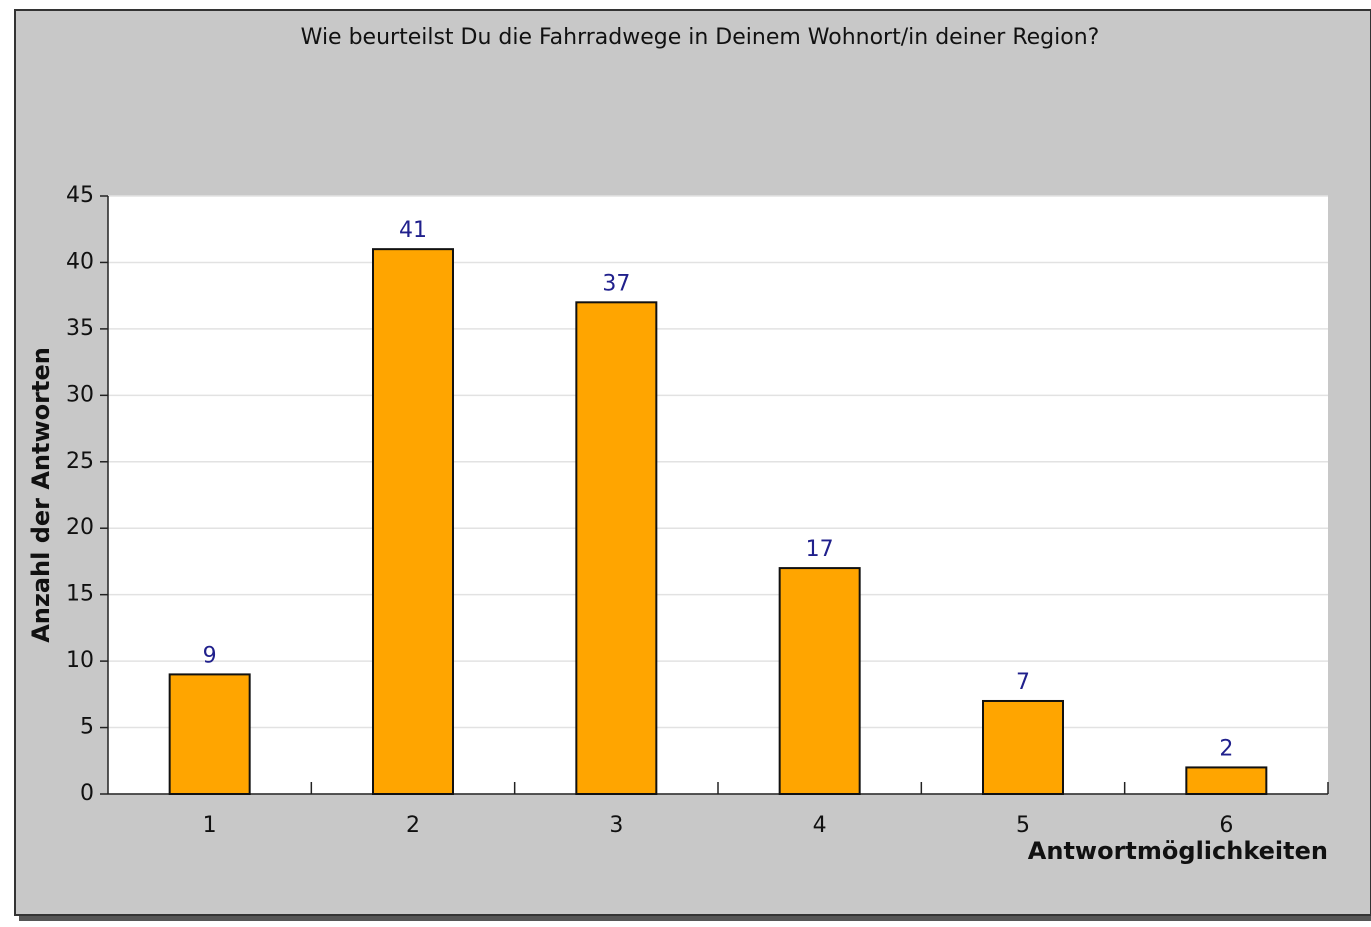 This screenshot has height=927, width=1371. I want to click on y-tick-label: 45, so click(80, 195).